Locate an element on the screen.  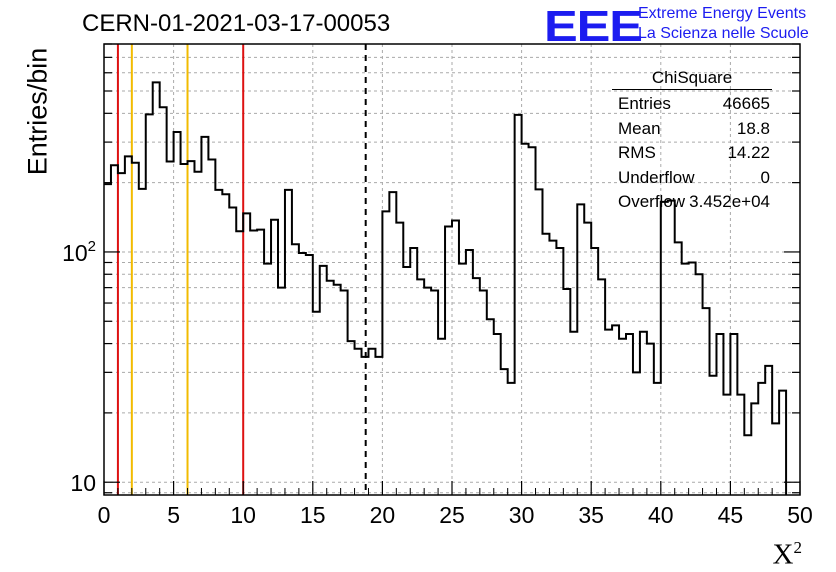
eee-logo: EEE is located at coordinates (593, 26).